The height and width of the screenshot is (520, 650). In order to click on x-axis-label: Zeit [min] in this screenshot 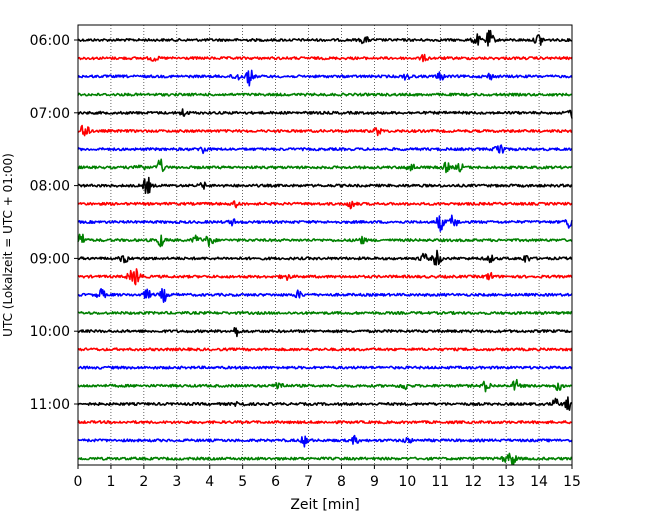, I will do `click(324, 505)`.